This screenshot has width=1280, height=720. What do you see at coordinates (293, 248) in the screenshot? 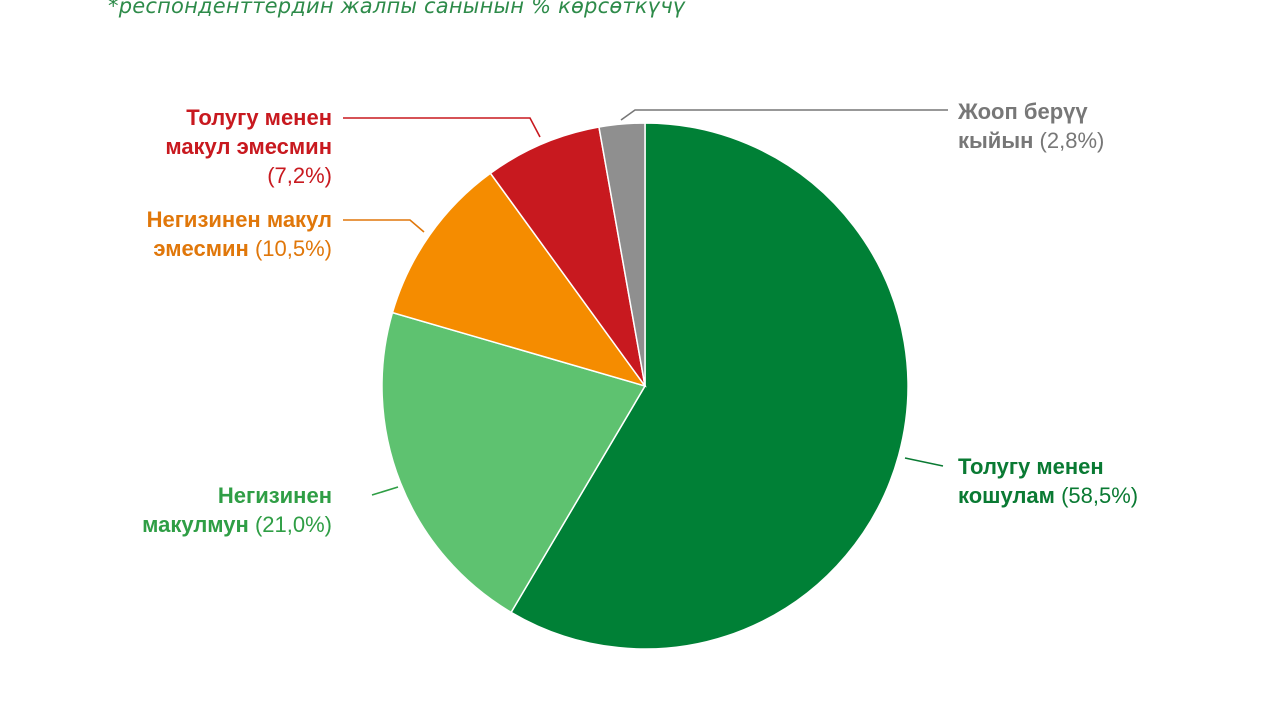
I see `label-percent: (10,5%)` at bounding box center [293, 248].